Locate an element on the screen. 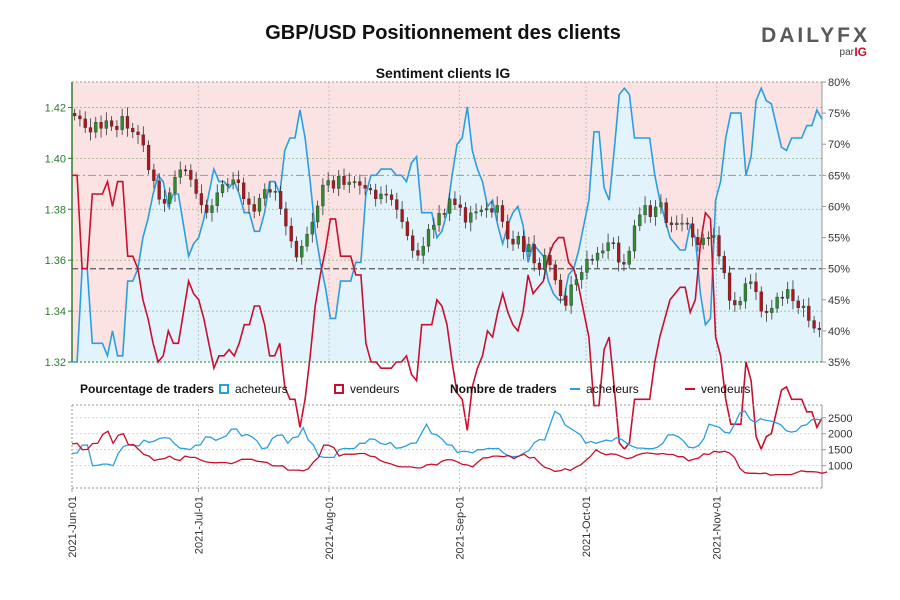 The image size is (900, 600). sellers-count-line is located at coordinates (449, 453).